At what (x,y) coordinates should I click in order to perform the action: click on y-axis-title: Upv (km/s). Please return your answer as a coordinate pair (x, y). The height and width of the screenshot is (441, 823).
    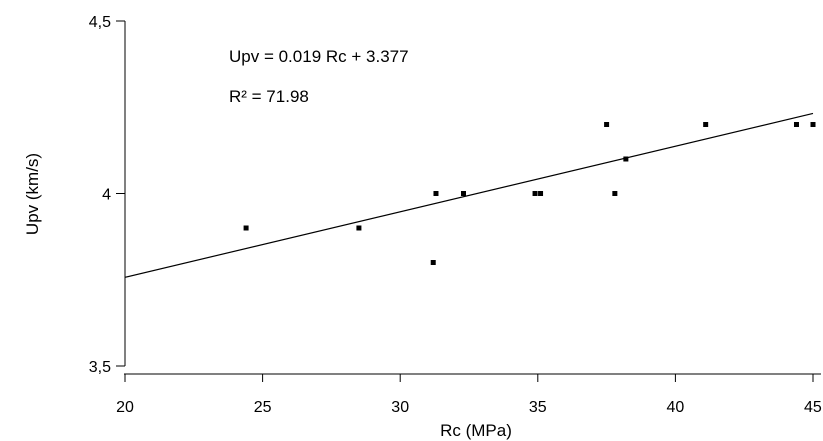
    Looking at the image, I should click on (32, 194).